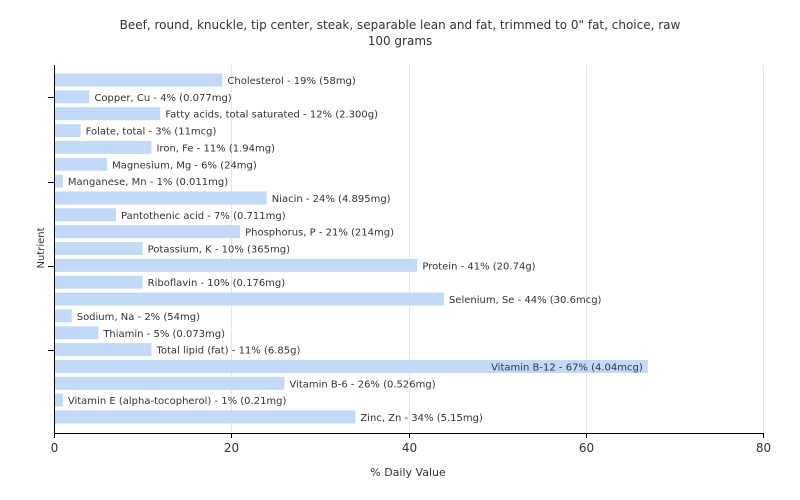 Image resolution: width=800 pixels, height=500 pixels. I want to click on bar-label: Cholesterol - 19% (58mg), so click(291, 81).